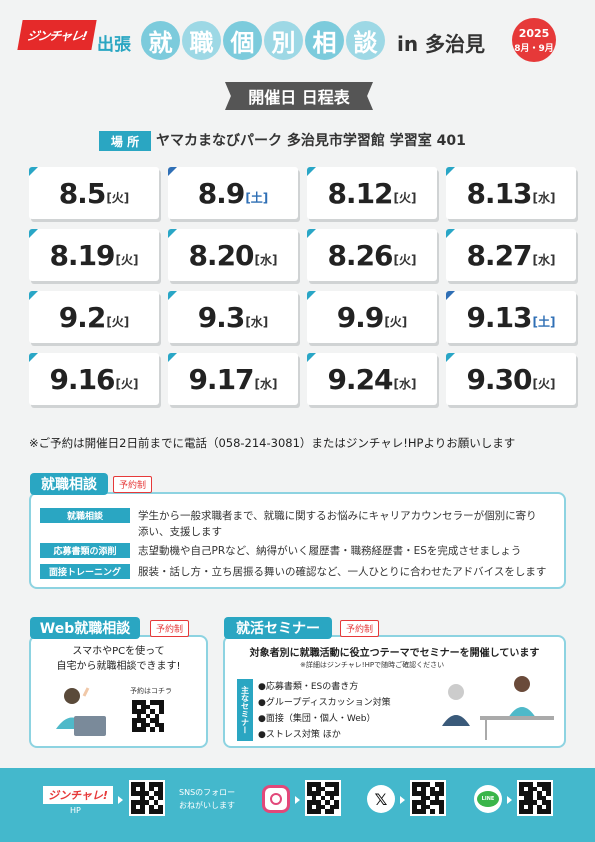 This screenshot has height=842, width=595. Describe the element at coordinates (148, 716) in the screenshot. I see `web-qr-code` at that location.